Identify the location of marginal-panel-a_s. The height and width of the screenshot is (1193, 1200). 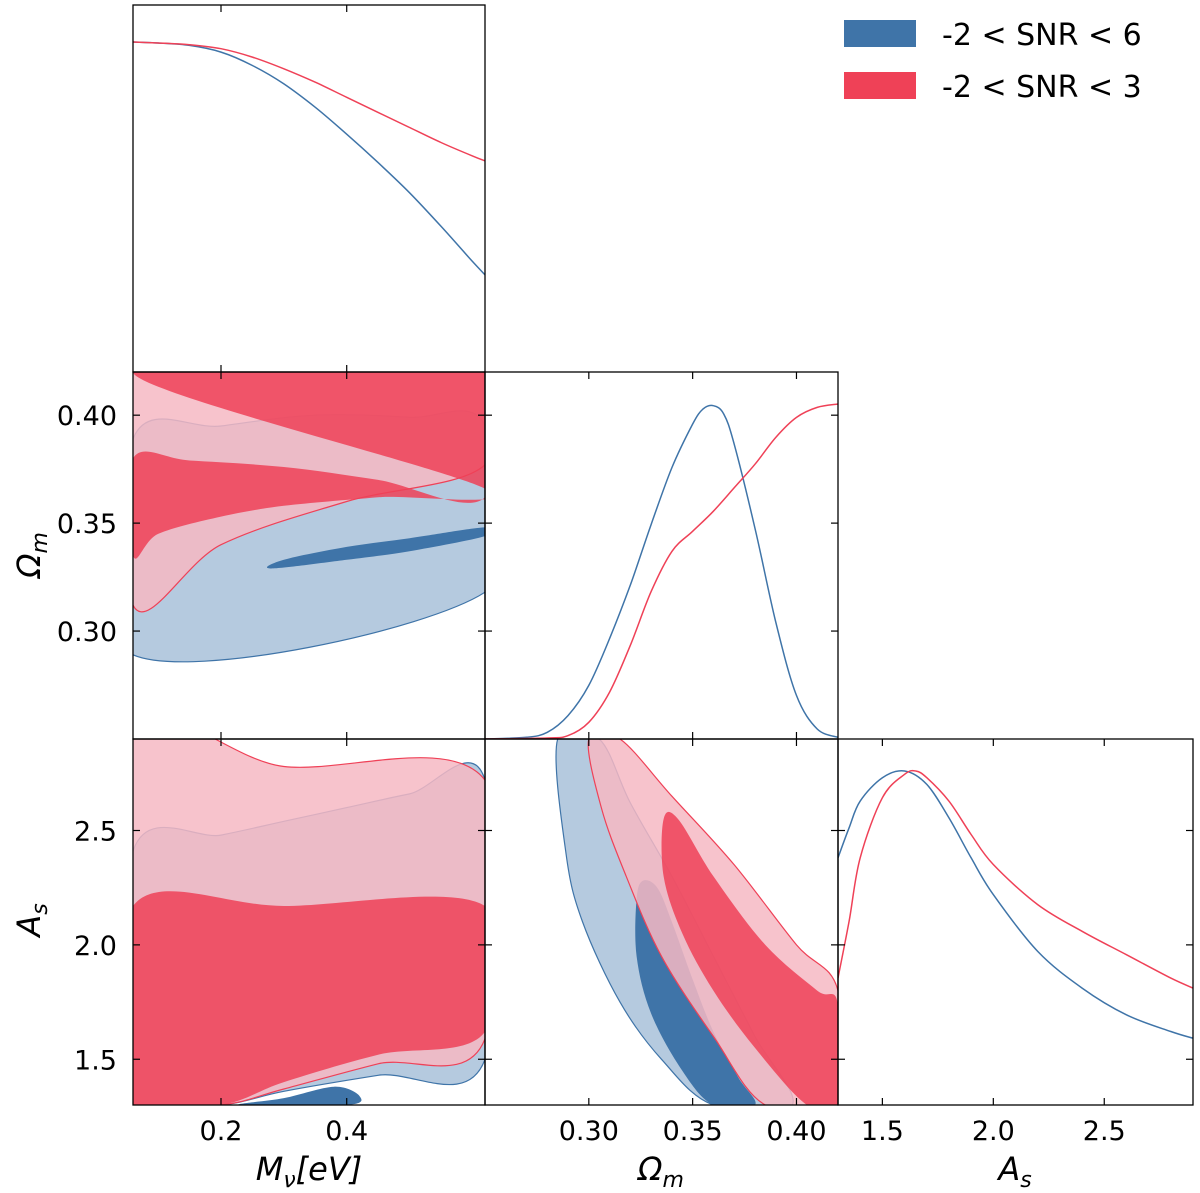
(1015, 904).